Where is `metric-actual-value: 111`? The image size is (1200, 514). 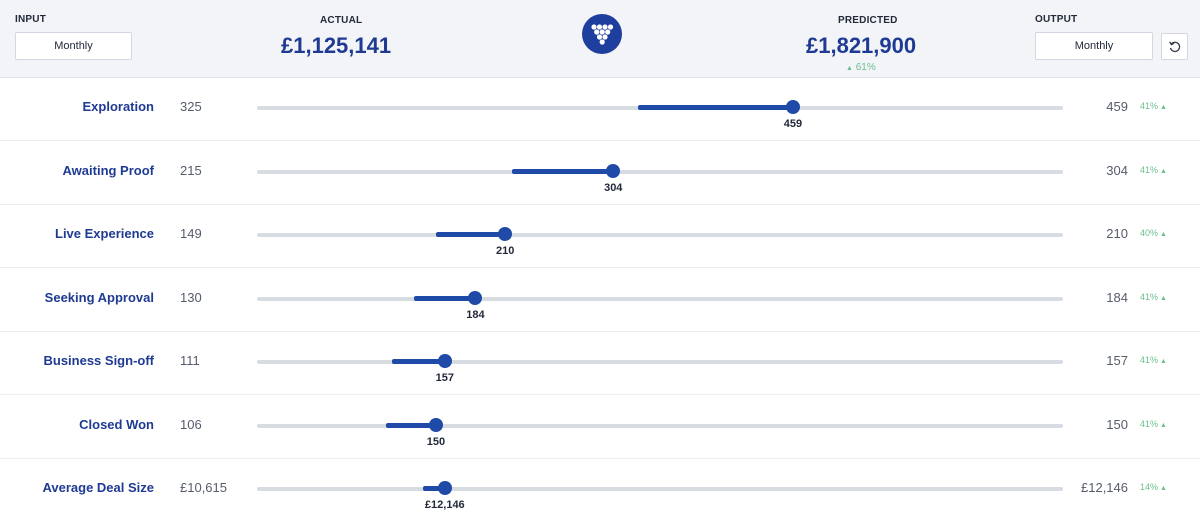 metric-actual-value: 111 is located at coordinates (190, 360).